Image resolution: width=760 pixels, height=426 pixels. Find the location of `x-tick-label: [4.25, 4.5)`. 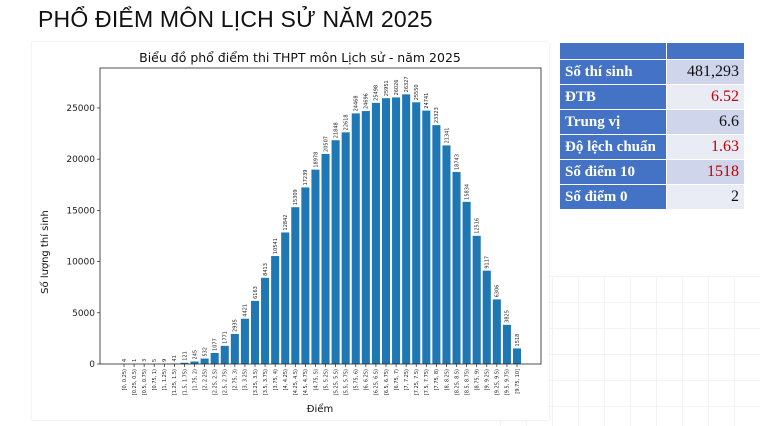

x-tick-label: [4.25, 4.5) is located at coordinates (296, 382).